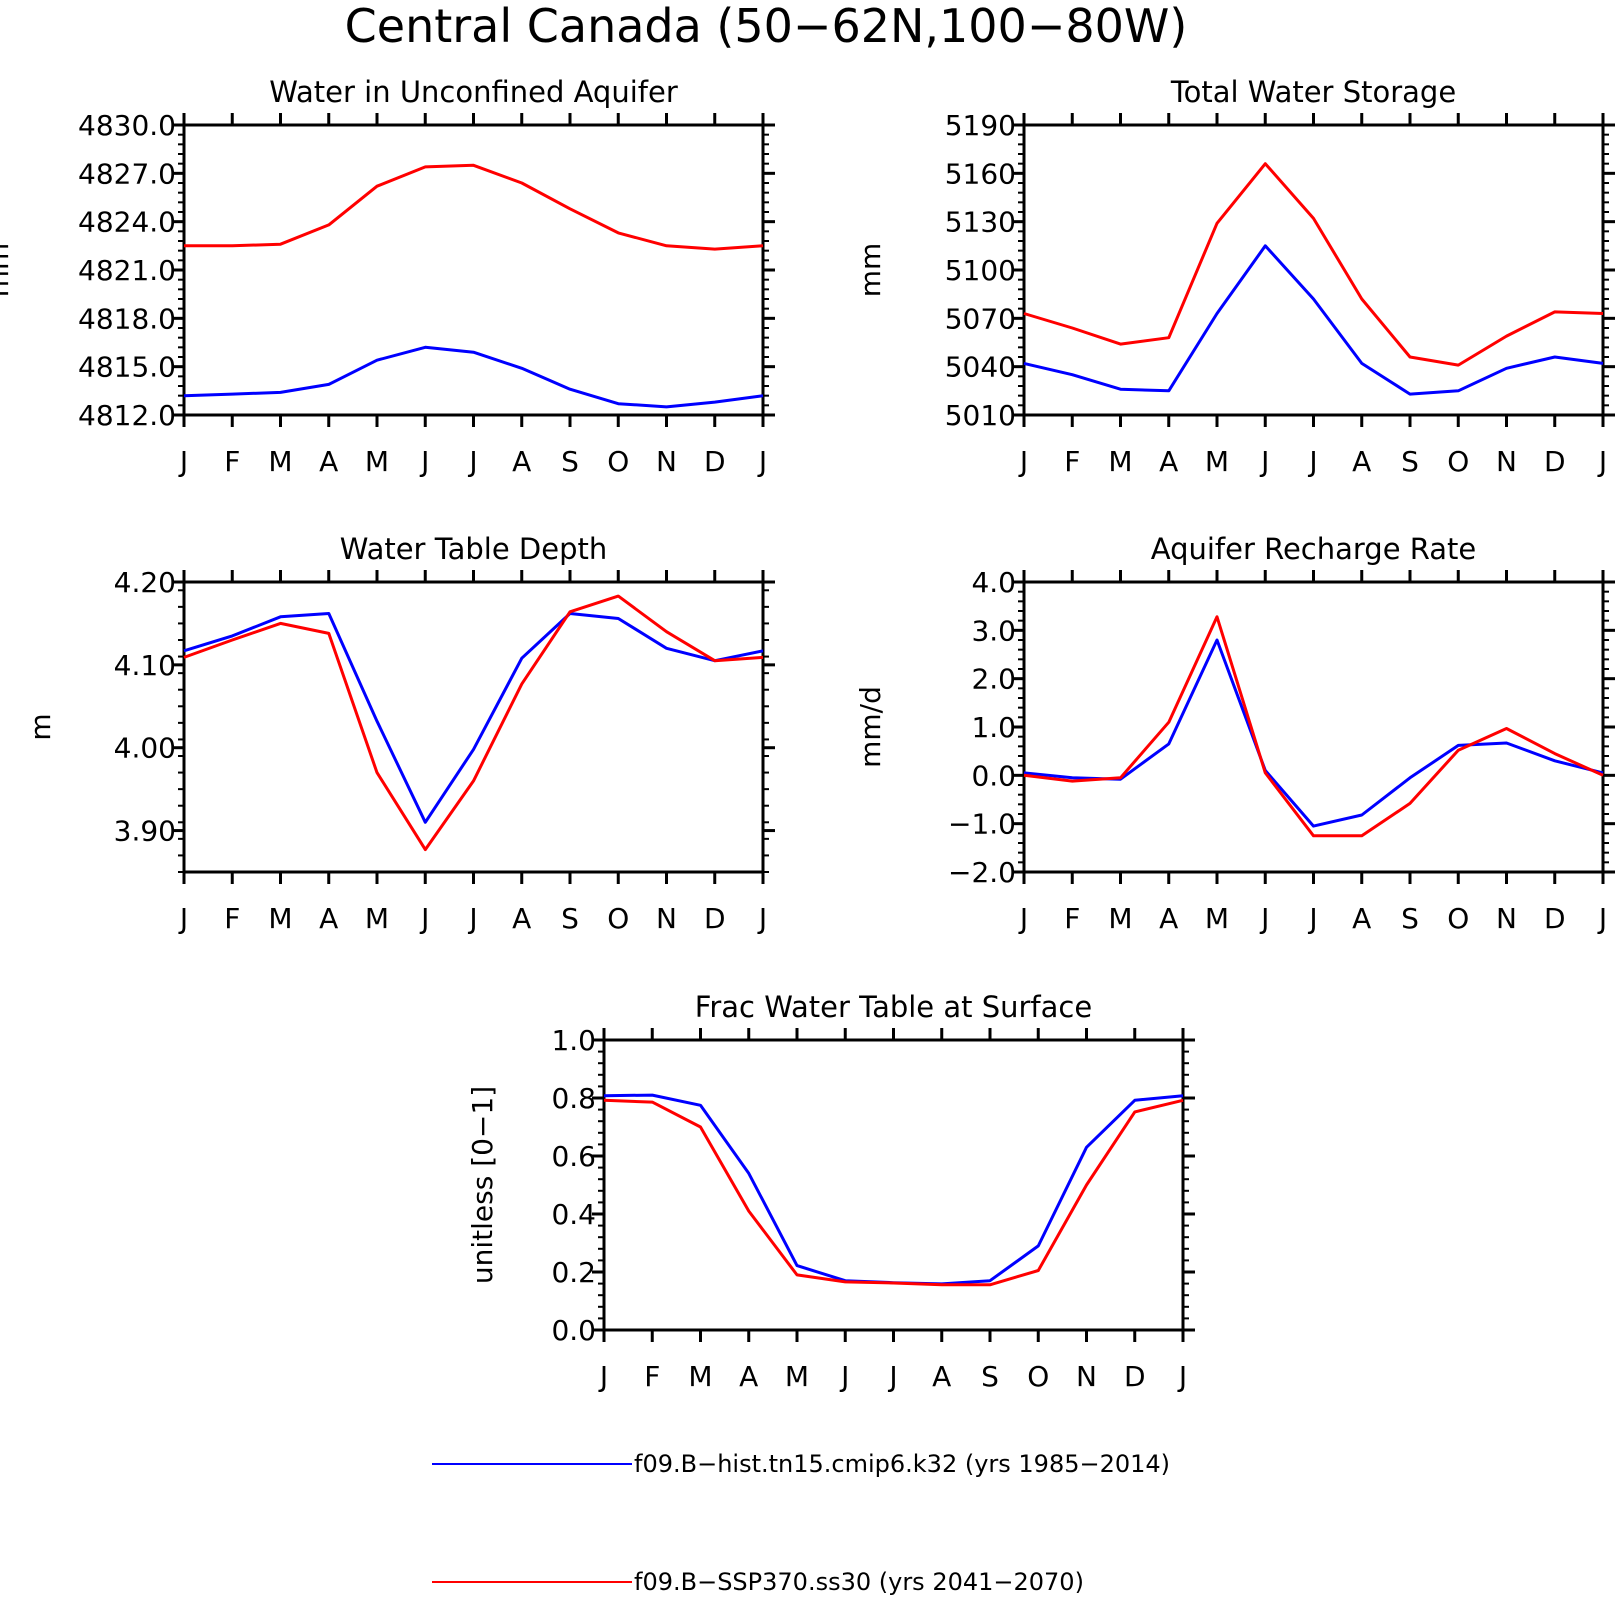 Image resolution: width=1620 pixels, height=1605 pixels. What do you see at coordinates (980, 318) in the screenshot?
I see `y-tick-label: 5070` at bounding box center [980, 318].